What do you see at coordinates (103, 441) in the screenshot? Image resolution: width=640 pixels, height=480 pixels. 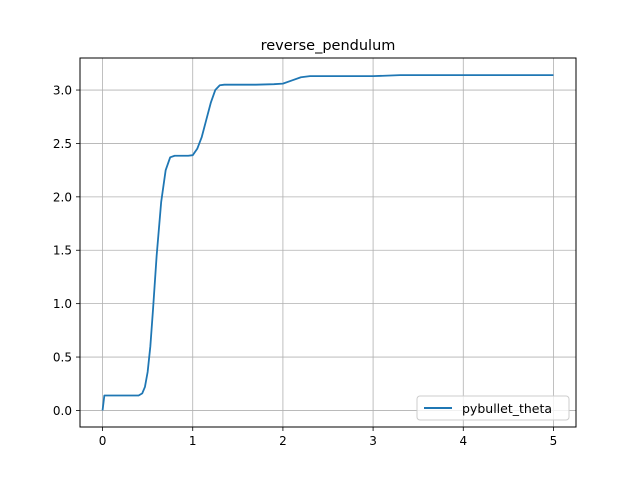 I see `x-tick-label: 0` at bounding box center [103, 441].